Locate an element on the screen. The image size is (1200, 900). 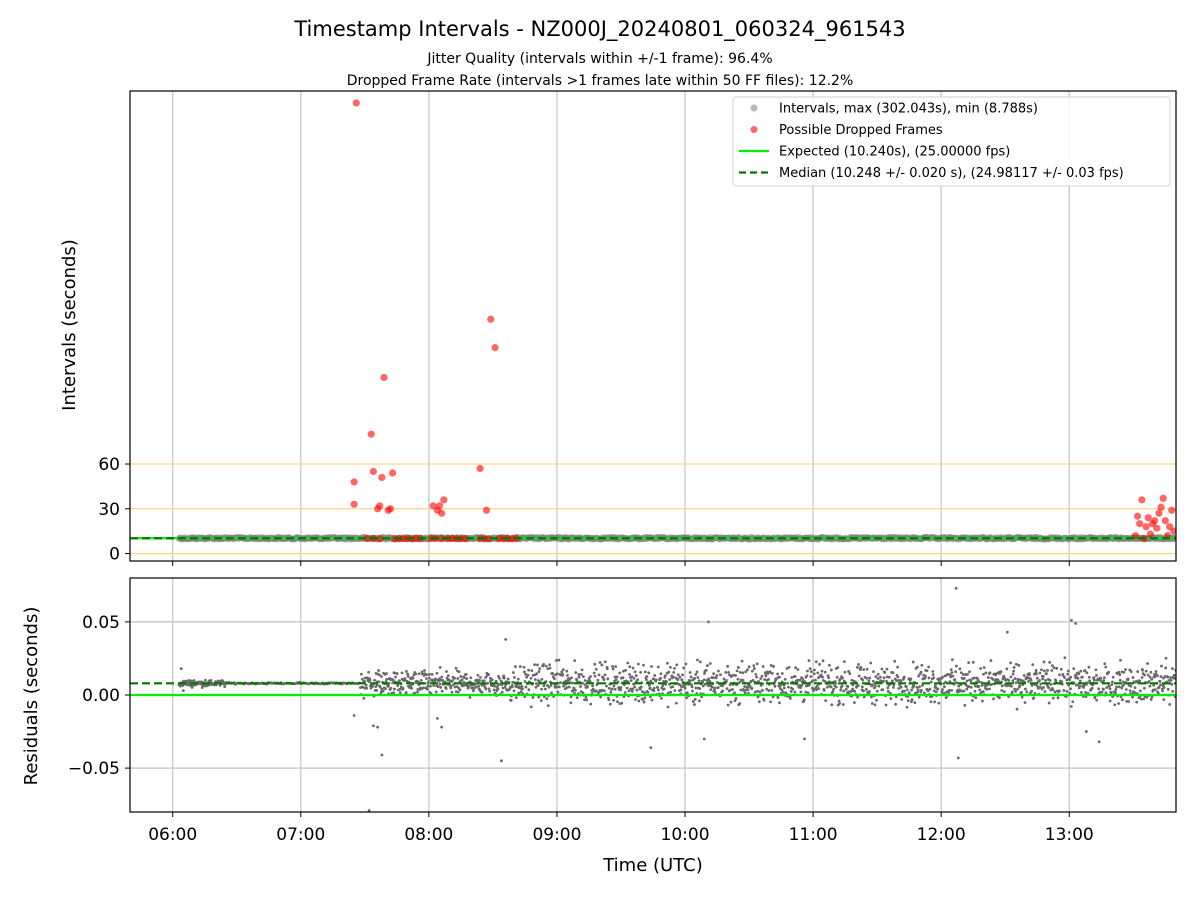
bottom-y-axis-label: Residuals (seconds) is located at coordinates (31, 696).